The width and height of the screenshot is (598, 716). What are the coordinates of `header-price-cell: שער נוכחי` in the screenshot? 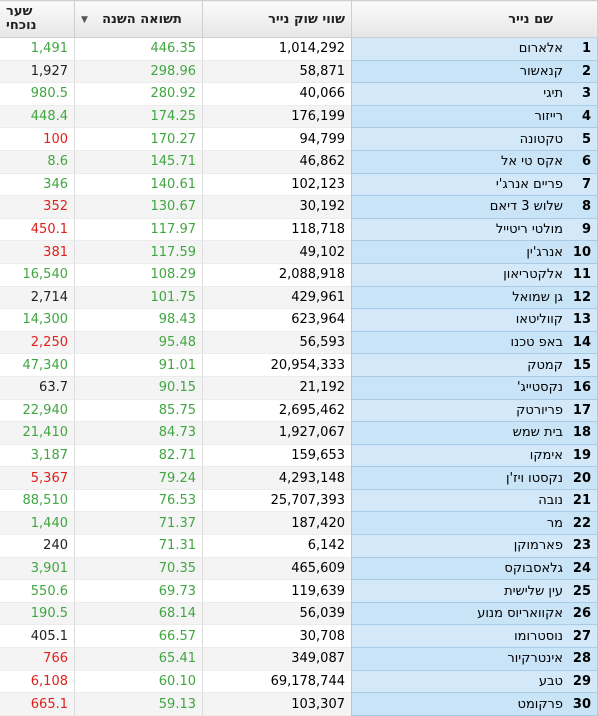 It's located at (37, 19).